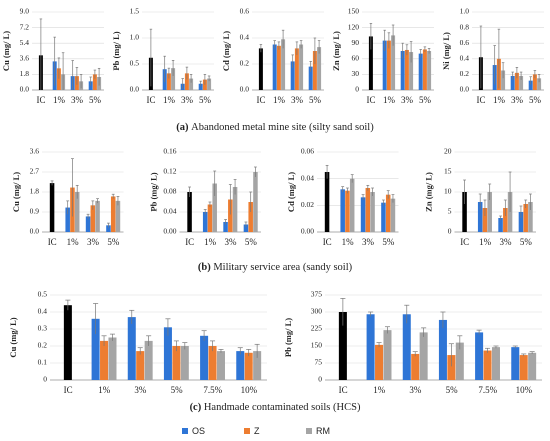  Describe the element at coordinates (204, 267) in the screenshot. I see `caption-label: (b)` at that location.